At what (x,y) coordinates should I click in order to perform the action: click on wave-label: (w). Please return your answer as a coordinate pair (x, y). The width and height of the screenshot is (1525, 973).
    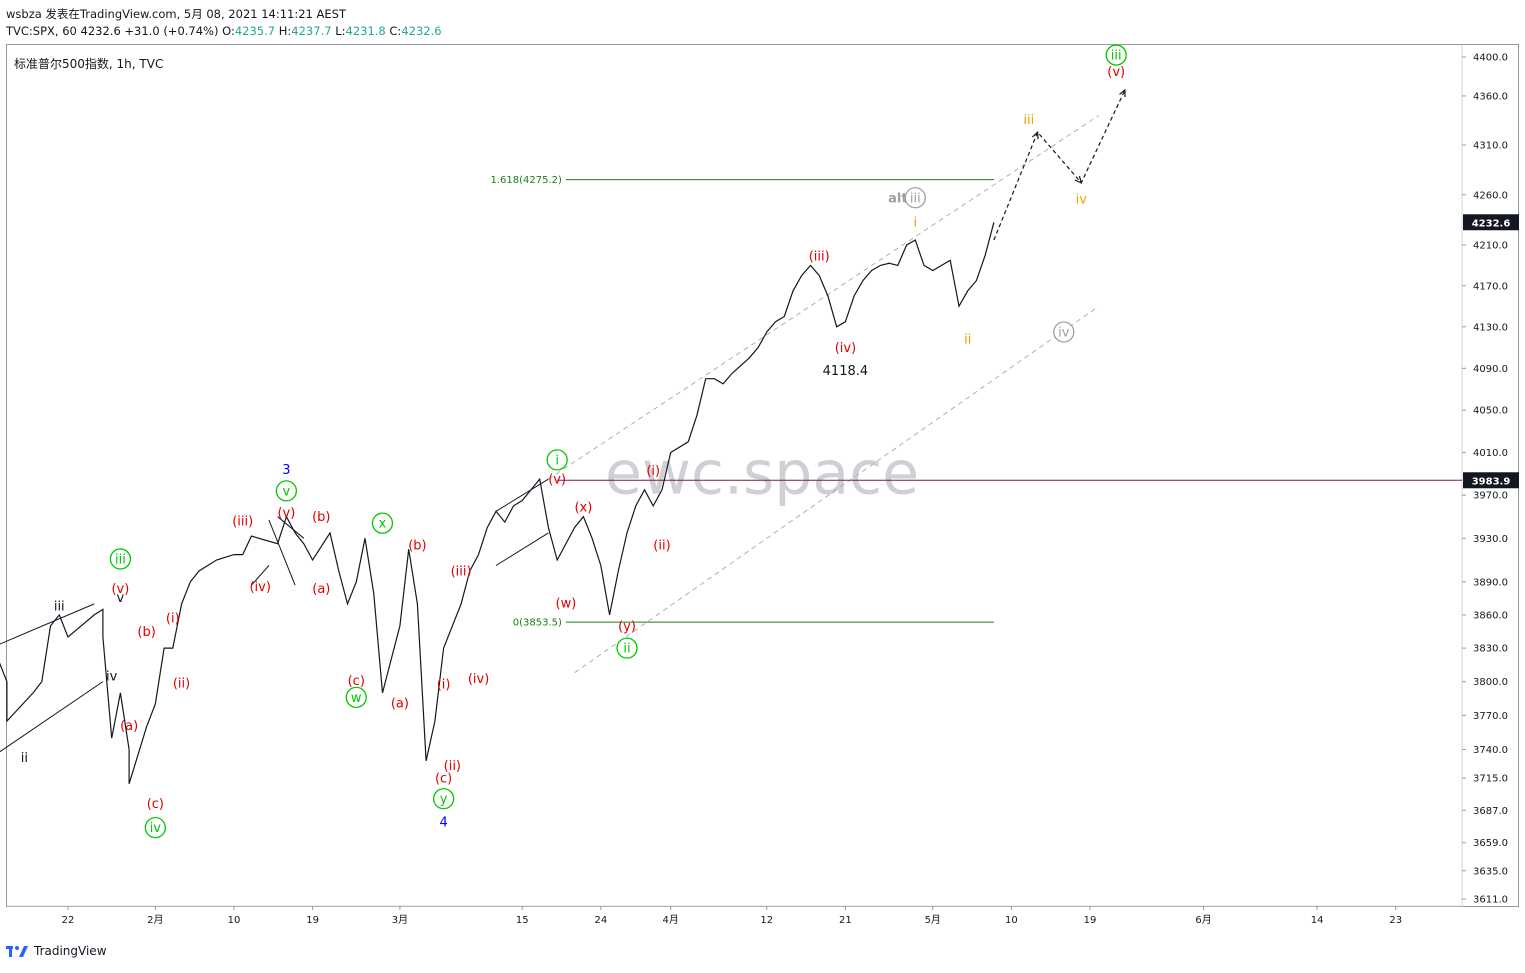
    Looking at the image, I should click on (566, 603).